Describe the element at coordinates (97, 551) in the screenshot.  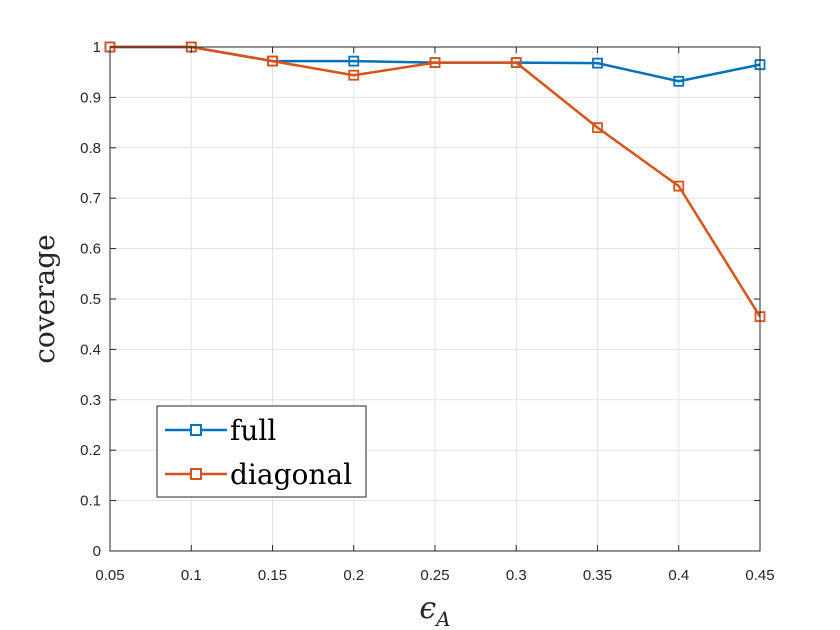
I see `y-tick-label: 0` at that location.